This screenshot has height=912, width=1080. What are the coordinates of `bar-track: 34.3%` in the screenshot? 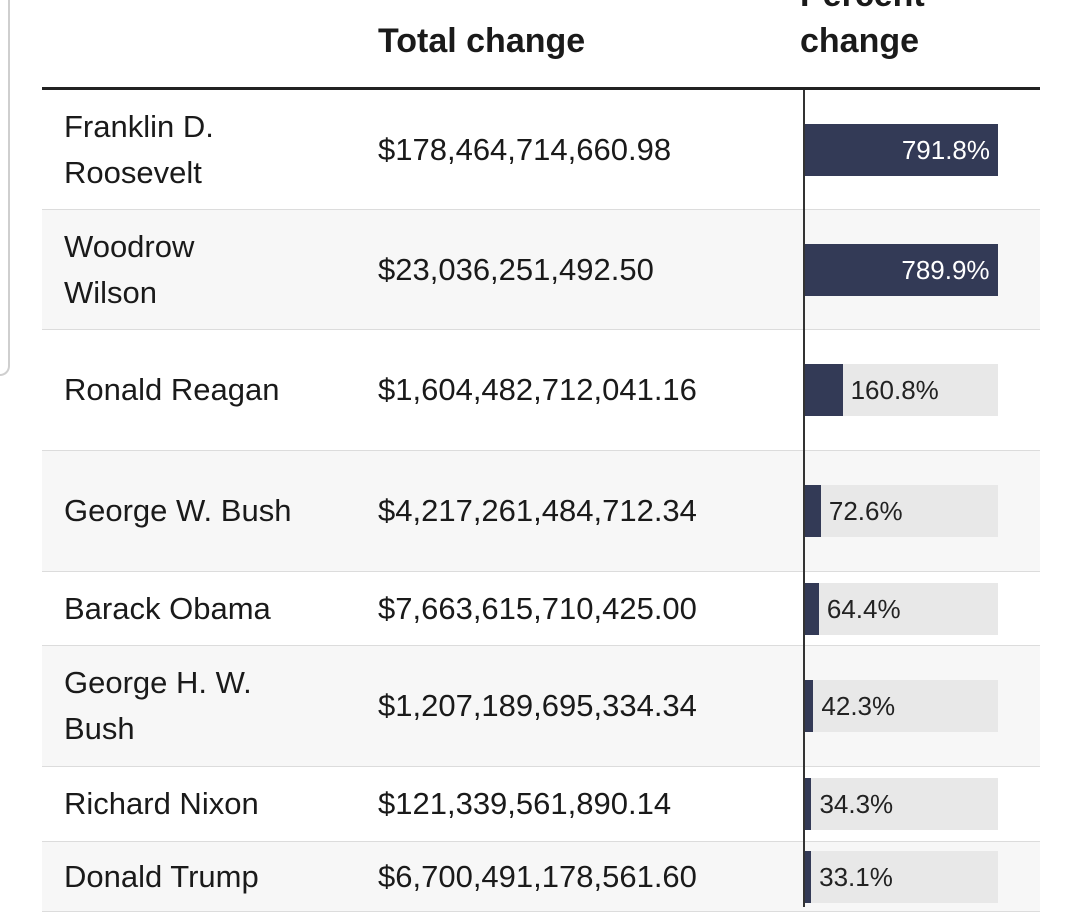 It's located at (900, 804).